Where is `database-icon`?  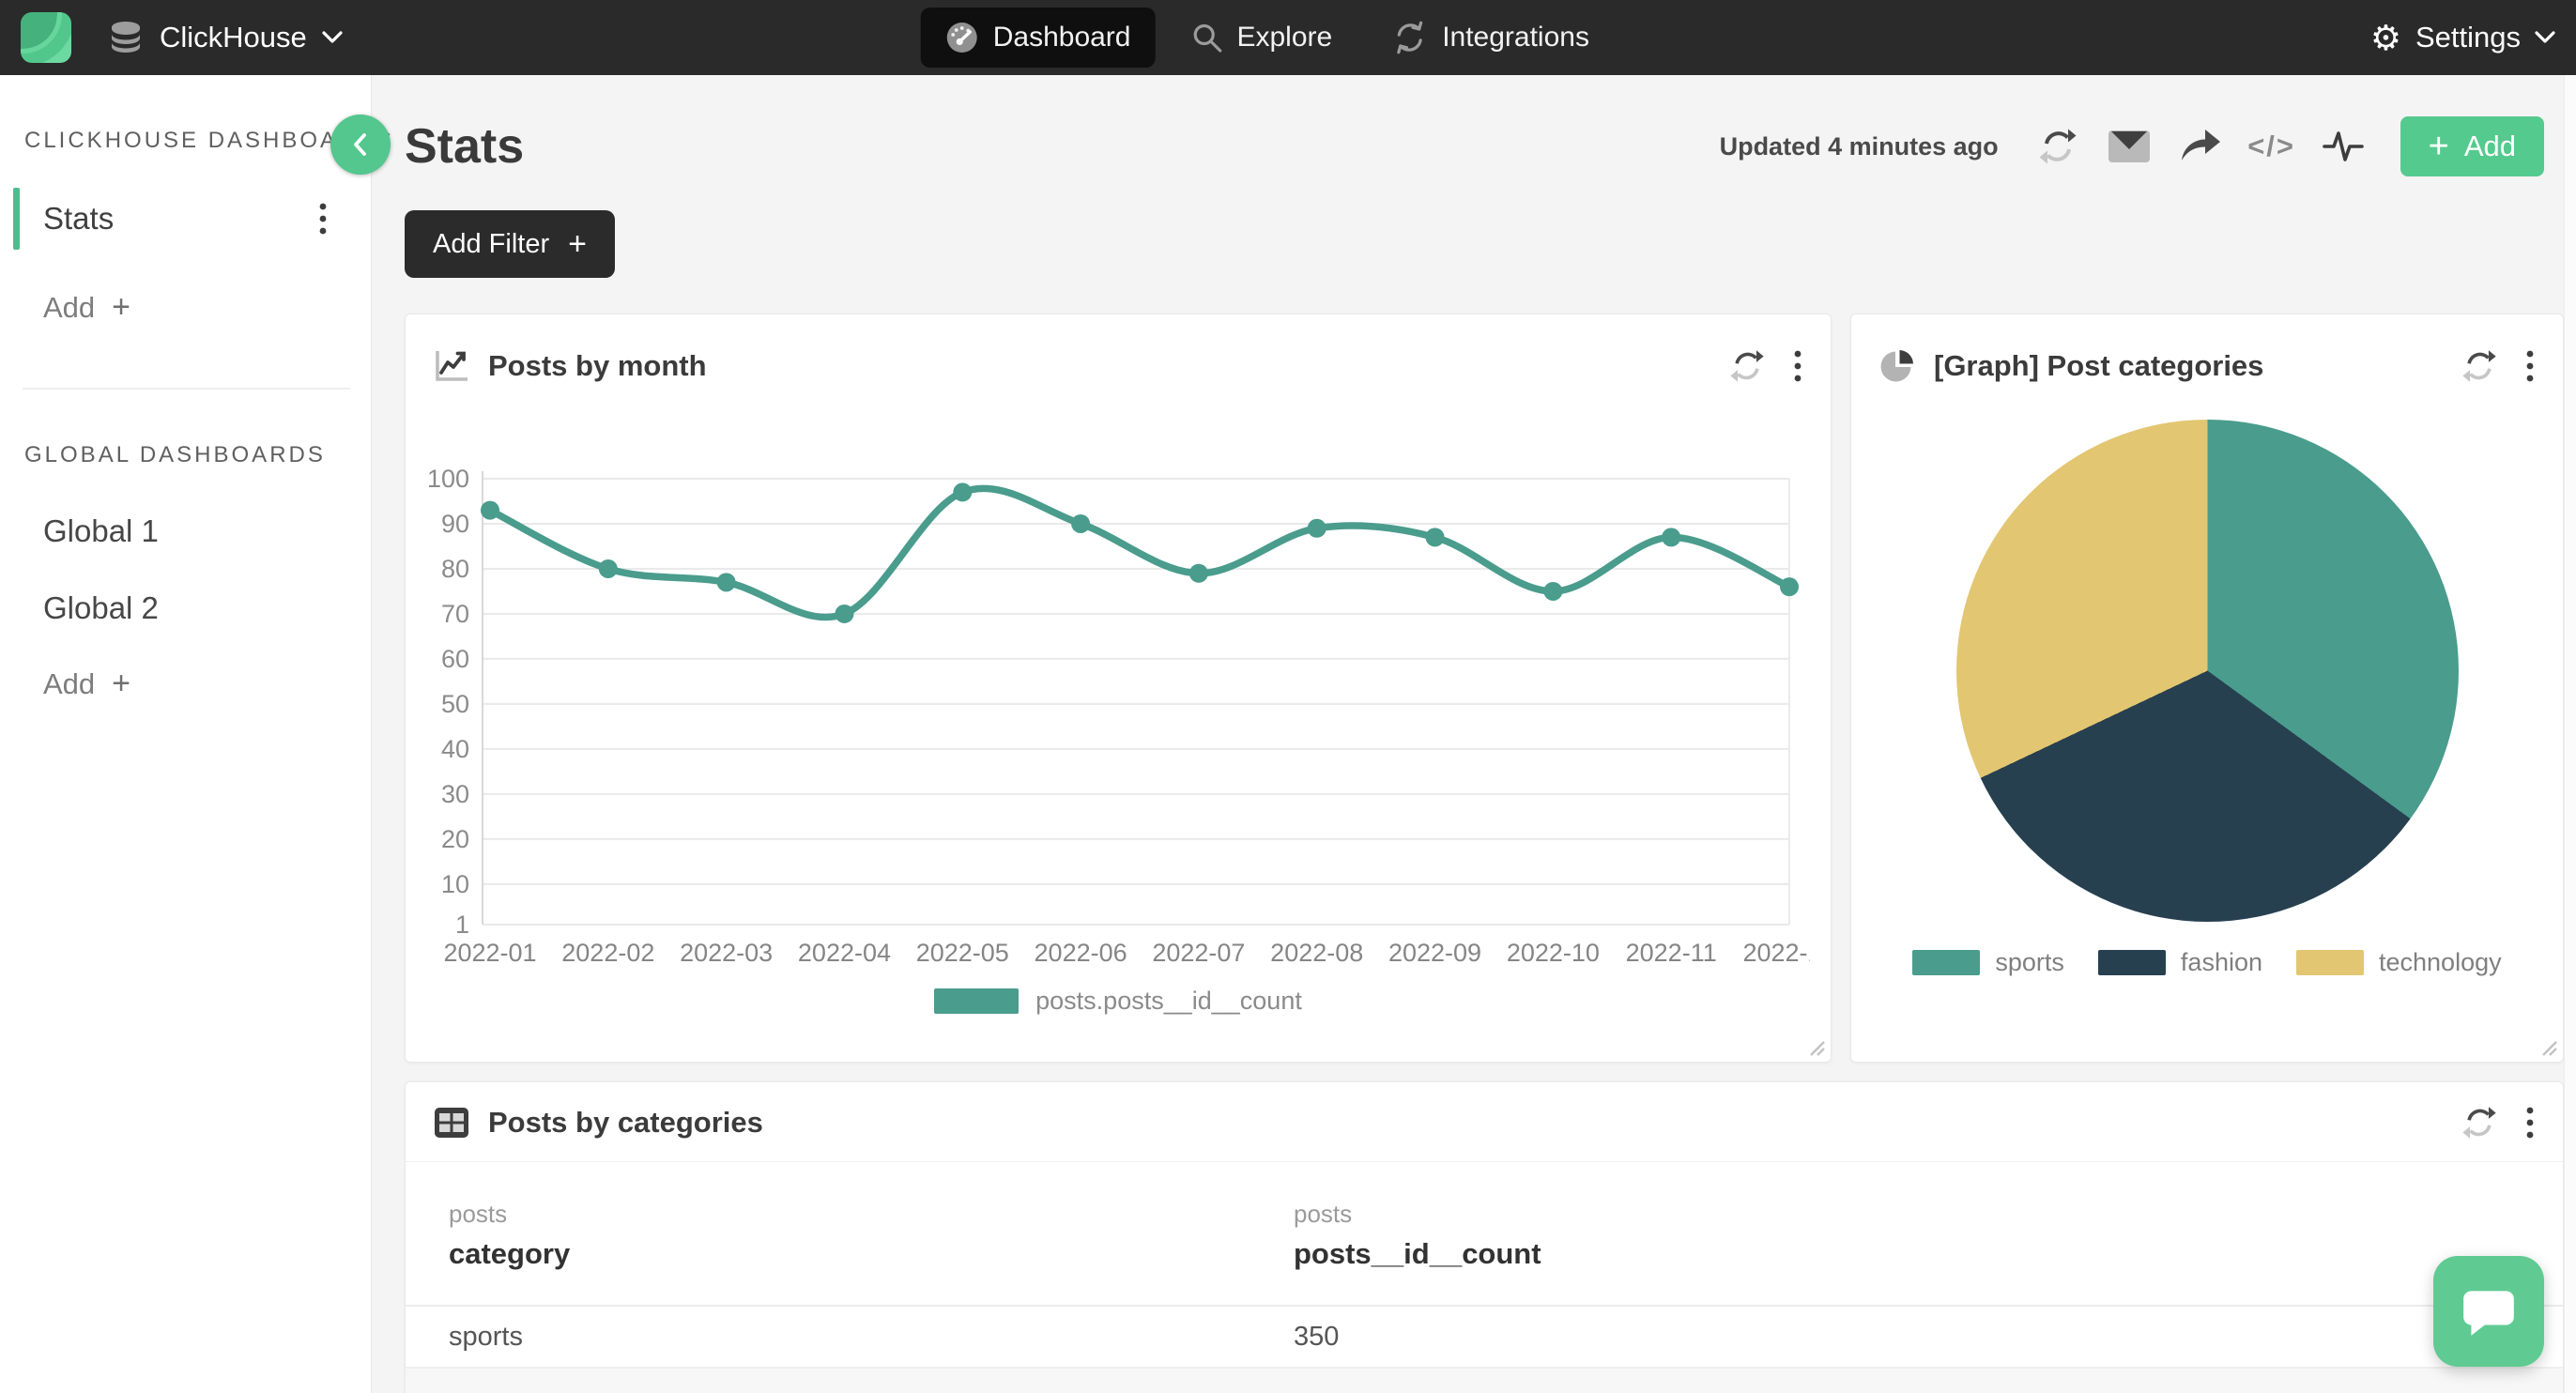 database-icon is located at coordinates (126, 37).